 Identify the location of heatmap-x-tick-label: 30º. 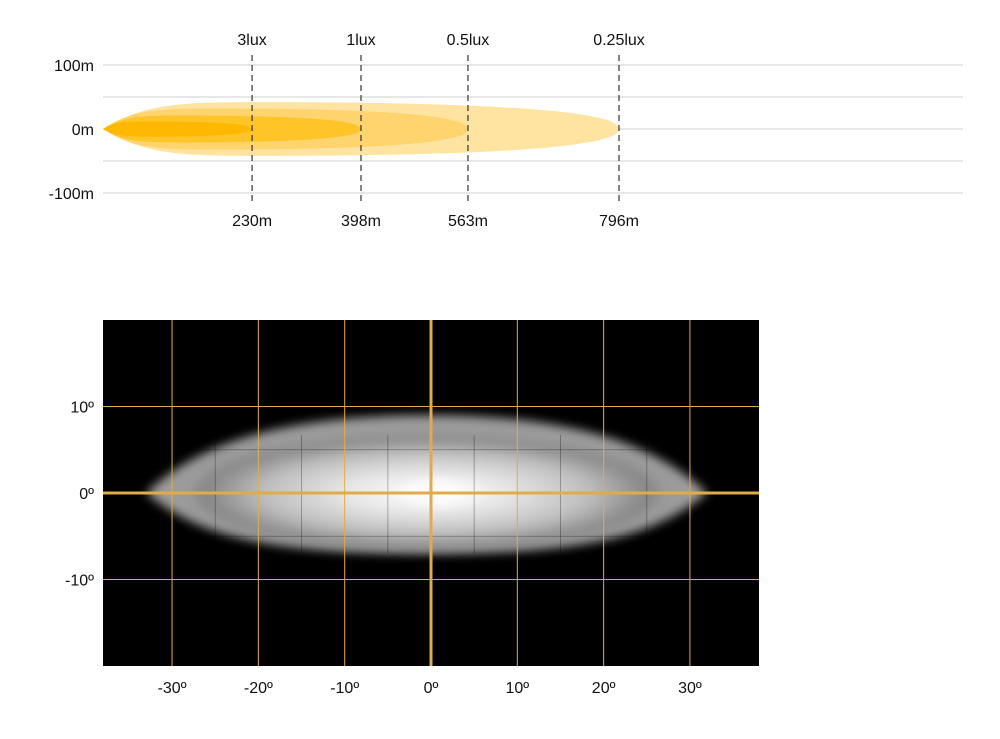
(690, 688).